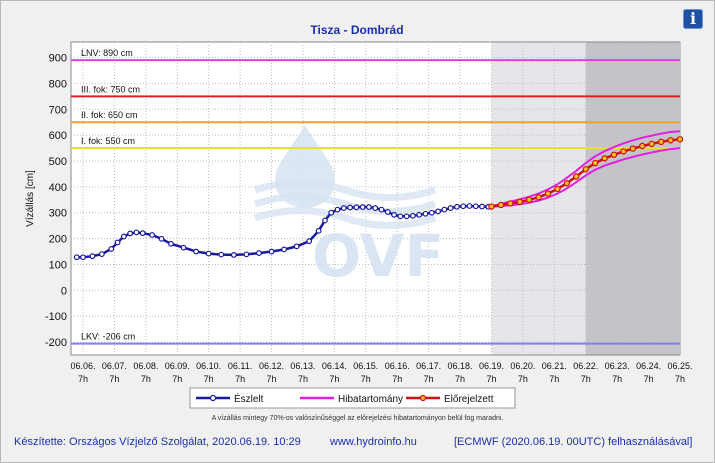 This screenshot has width=715, height=463. Describe the element at coordinates (373, 442) in the screenshot. I see `footer-website: www.hydroinfo.hu` at that location.